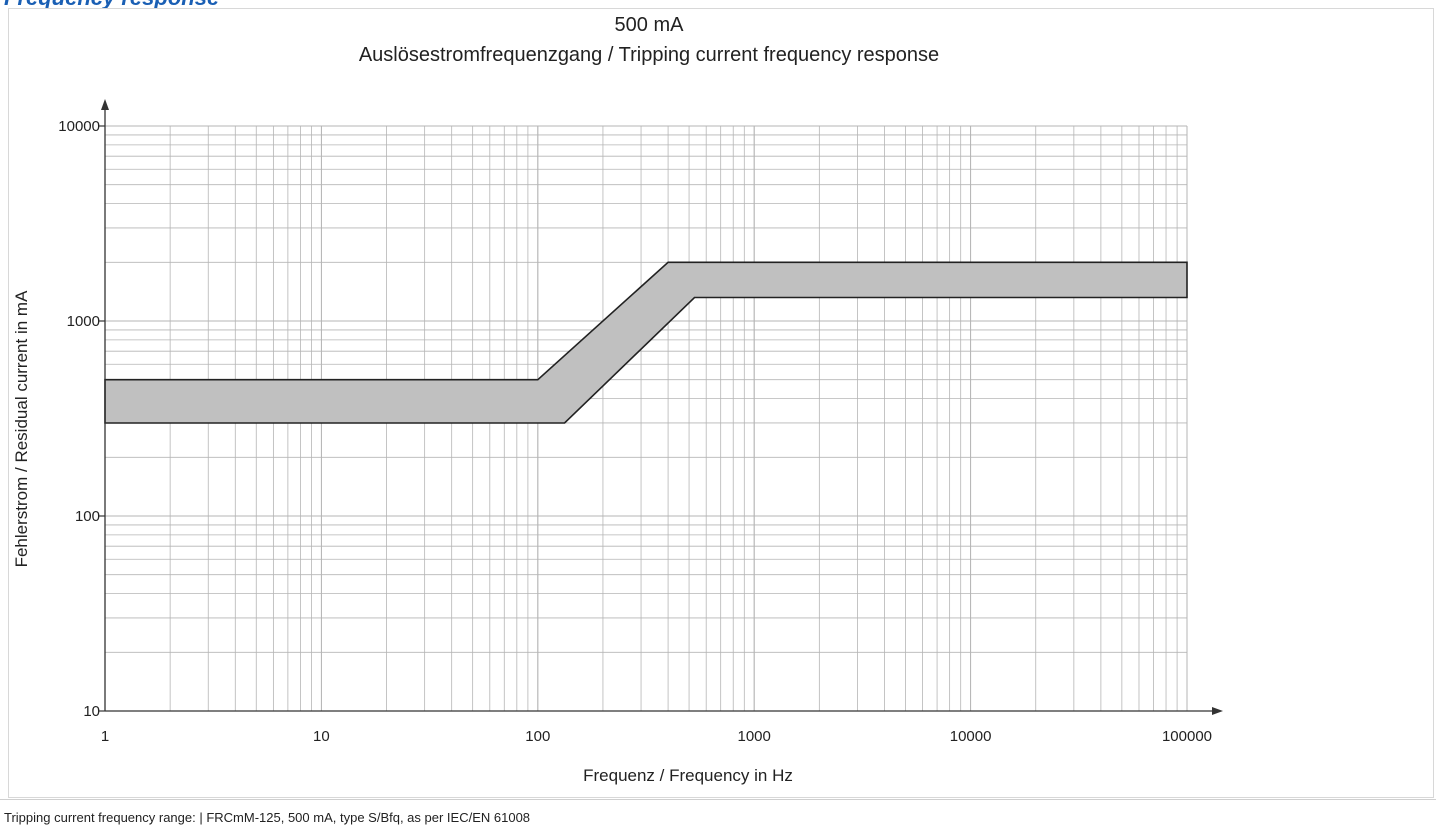 Image resolution: width=1436 pixels, height=835 pixels. Describe the element at coordinates (105, 736) in the screenshot. I see `x-tick-label: 1` at that location.